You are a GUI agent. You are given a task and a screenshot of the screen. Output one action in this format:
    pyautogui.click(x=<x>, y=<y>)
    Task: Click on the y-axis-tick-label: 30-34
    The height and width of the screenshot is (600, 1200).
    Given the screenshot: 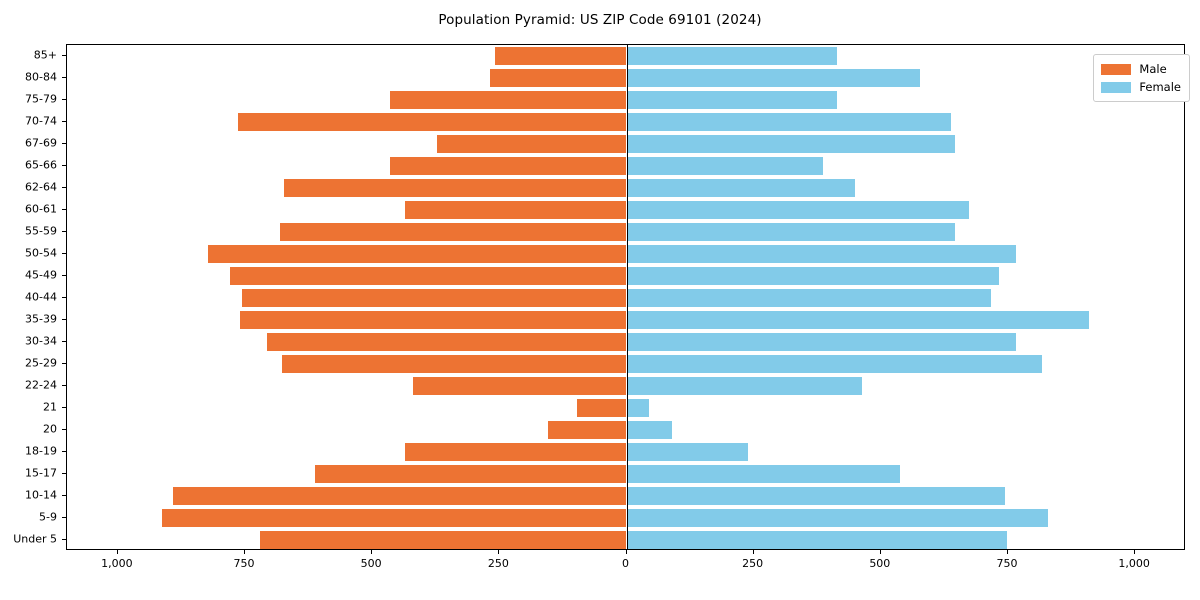 What is the action you would take?
    pyautogui.click(x=41, y=341)
    